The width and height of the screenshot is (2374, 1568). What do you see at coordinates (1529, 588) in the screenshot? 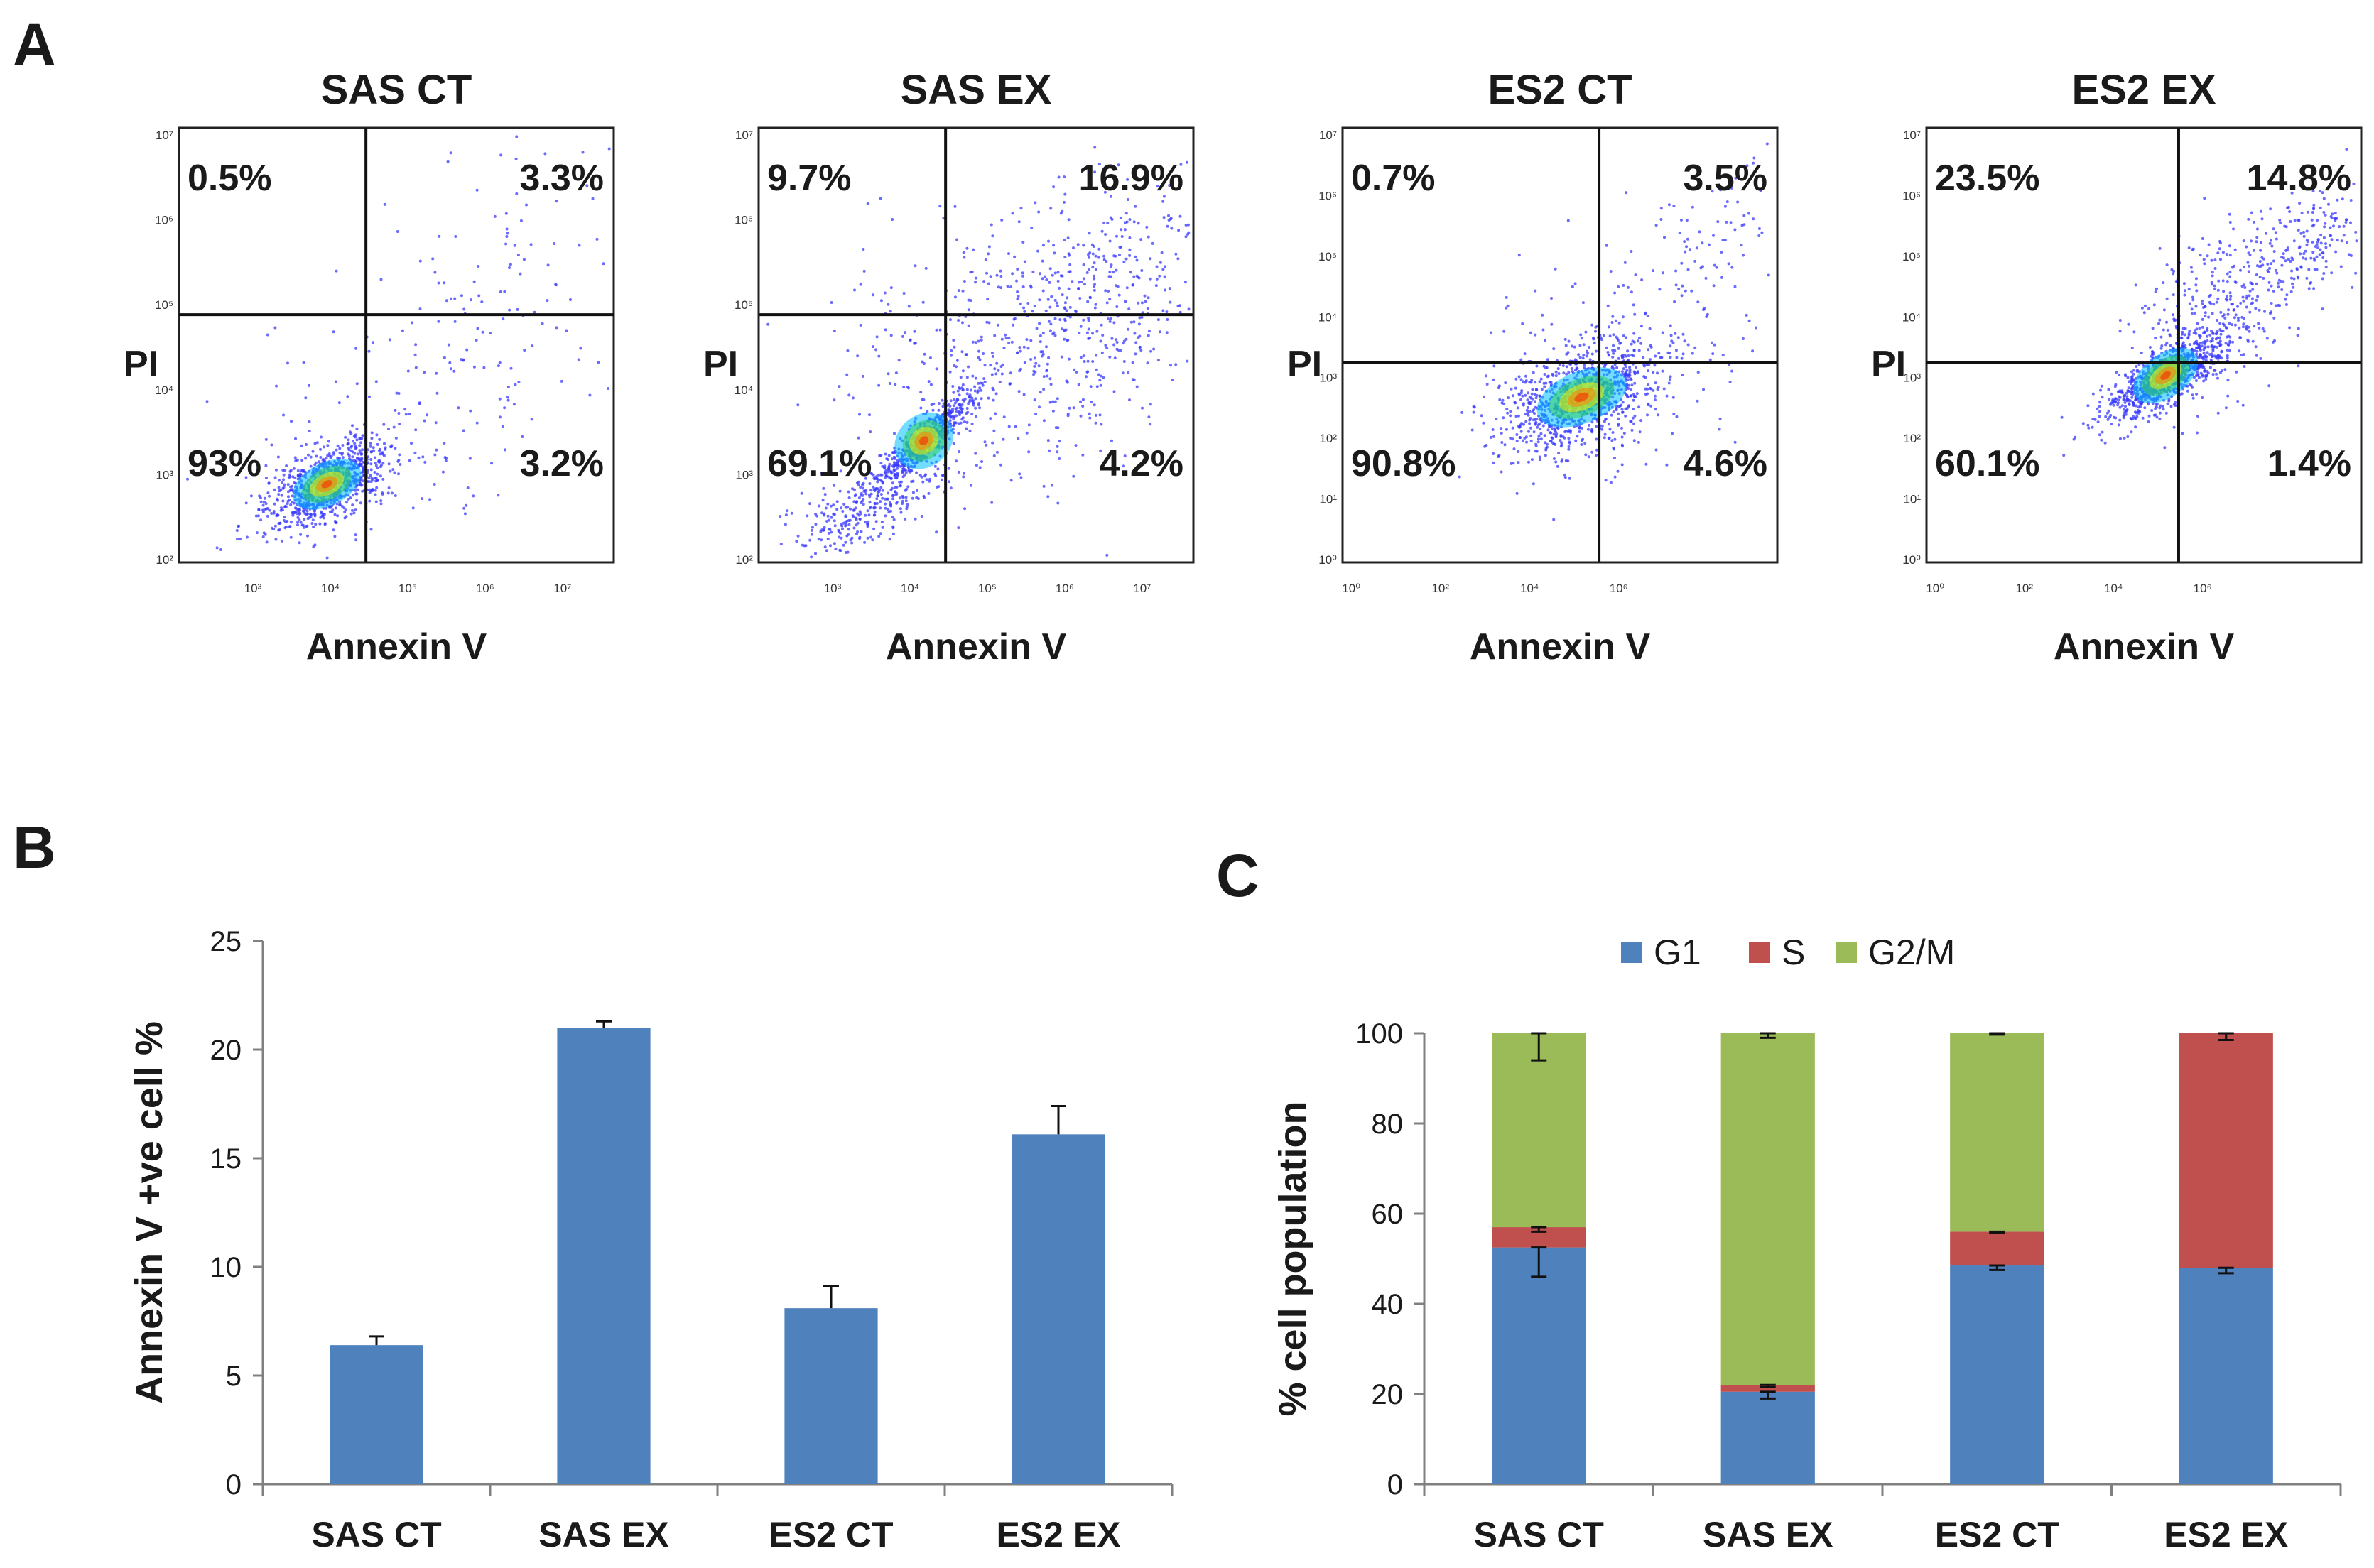
I see `flow-x-tick: 10⁴` at bounding box center [1529, 588].